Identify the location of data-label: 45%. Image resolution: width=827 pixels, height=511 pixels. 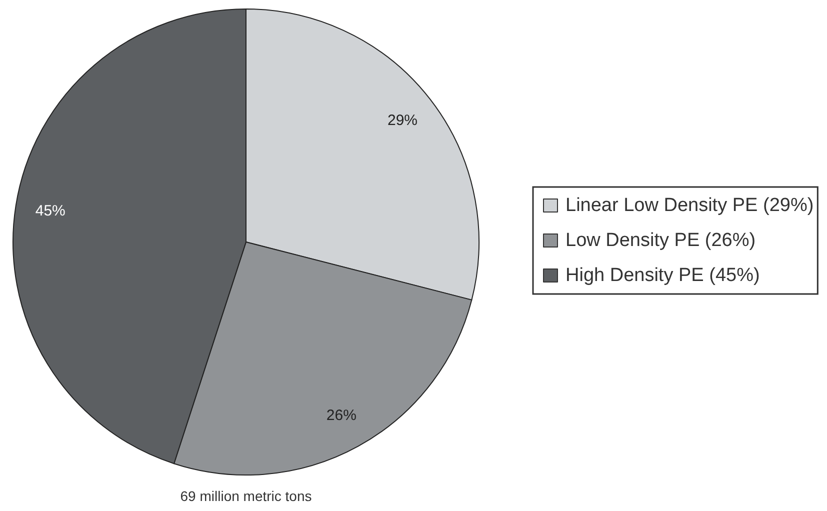
(50, 211).